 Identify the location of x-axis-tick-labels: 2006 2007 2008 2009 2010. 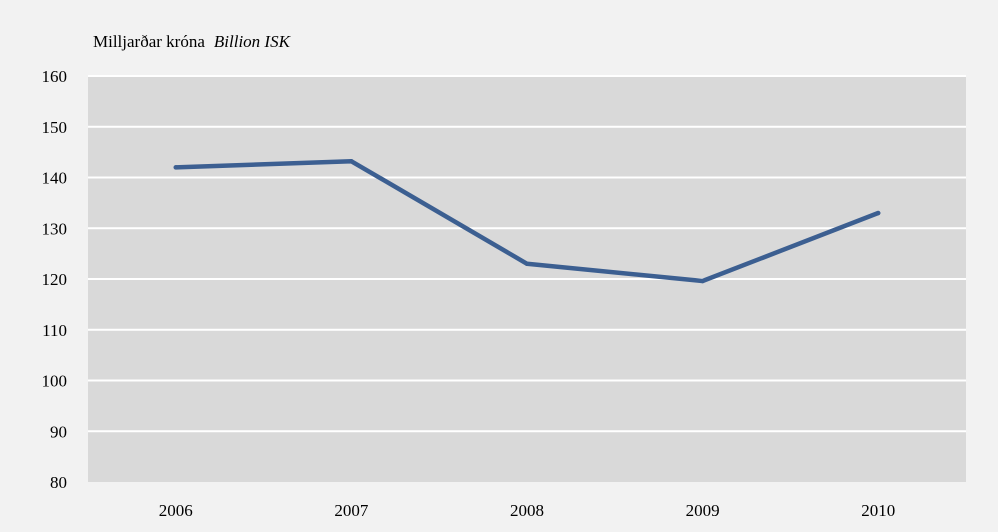
(527, 510).